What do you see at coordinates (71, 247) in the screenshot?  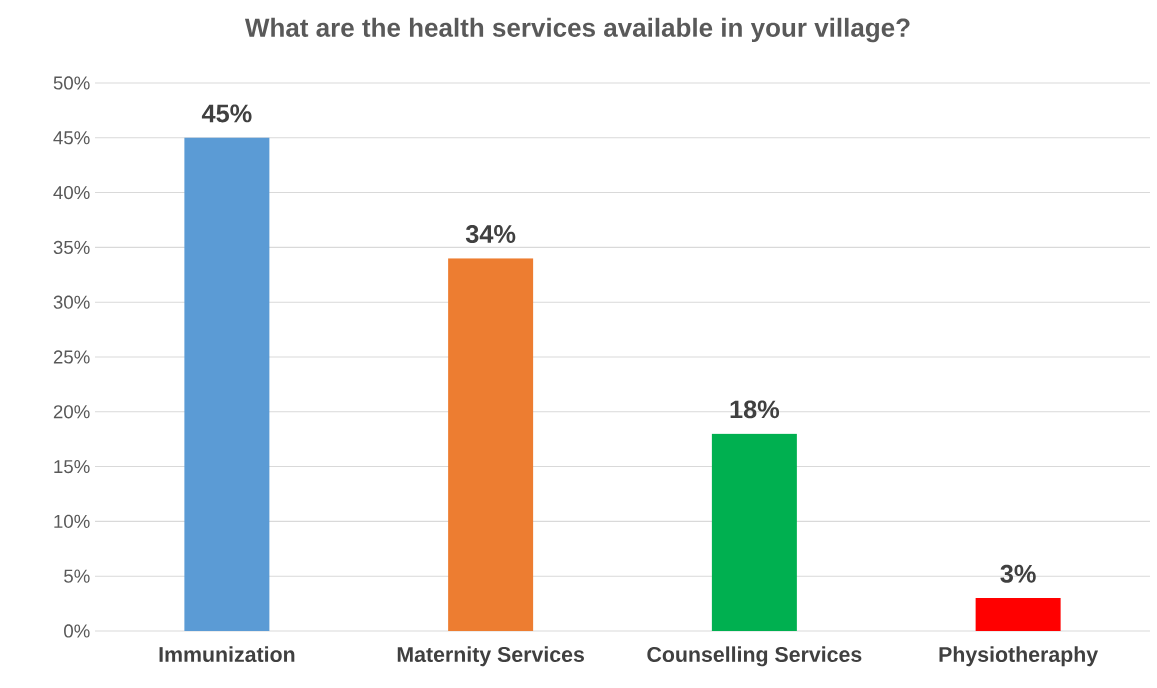 I see `y-tick-label: 35%` at bounding box center [71, 247].